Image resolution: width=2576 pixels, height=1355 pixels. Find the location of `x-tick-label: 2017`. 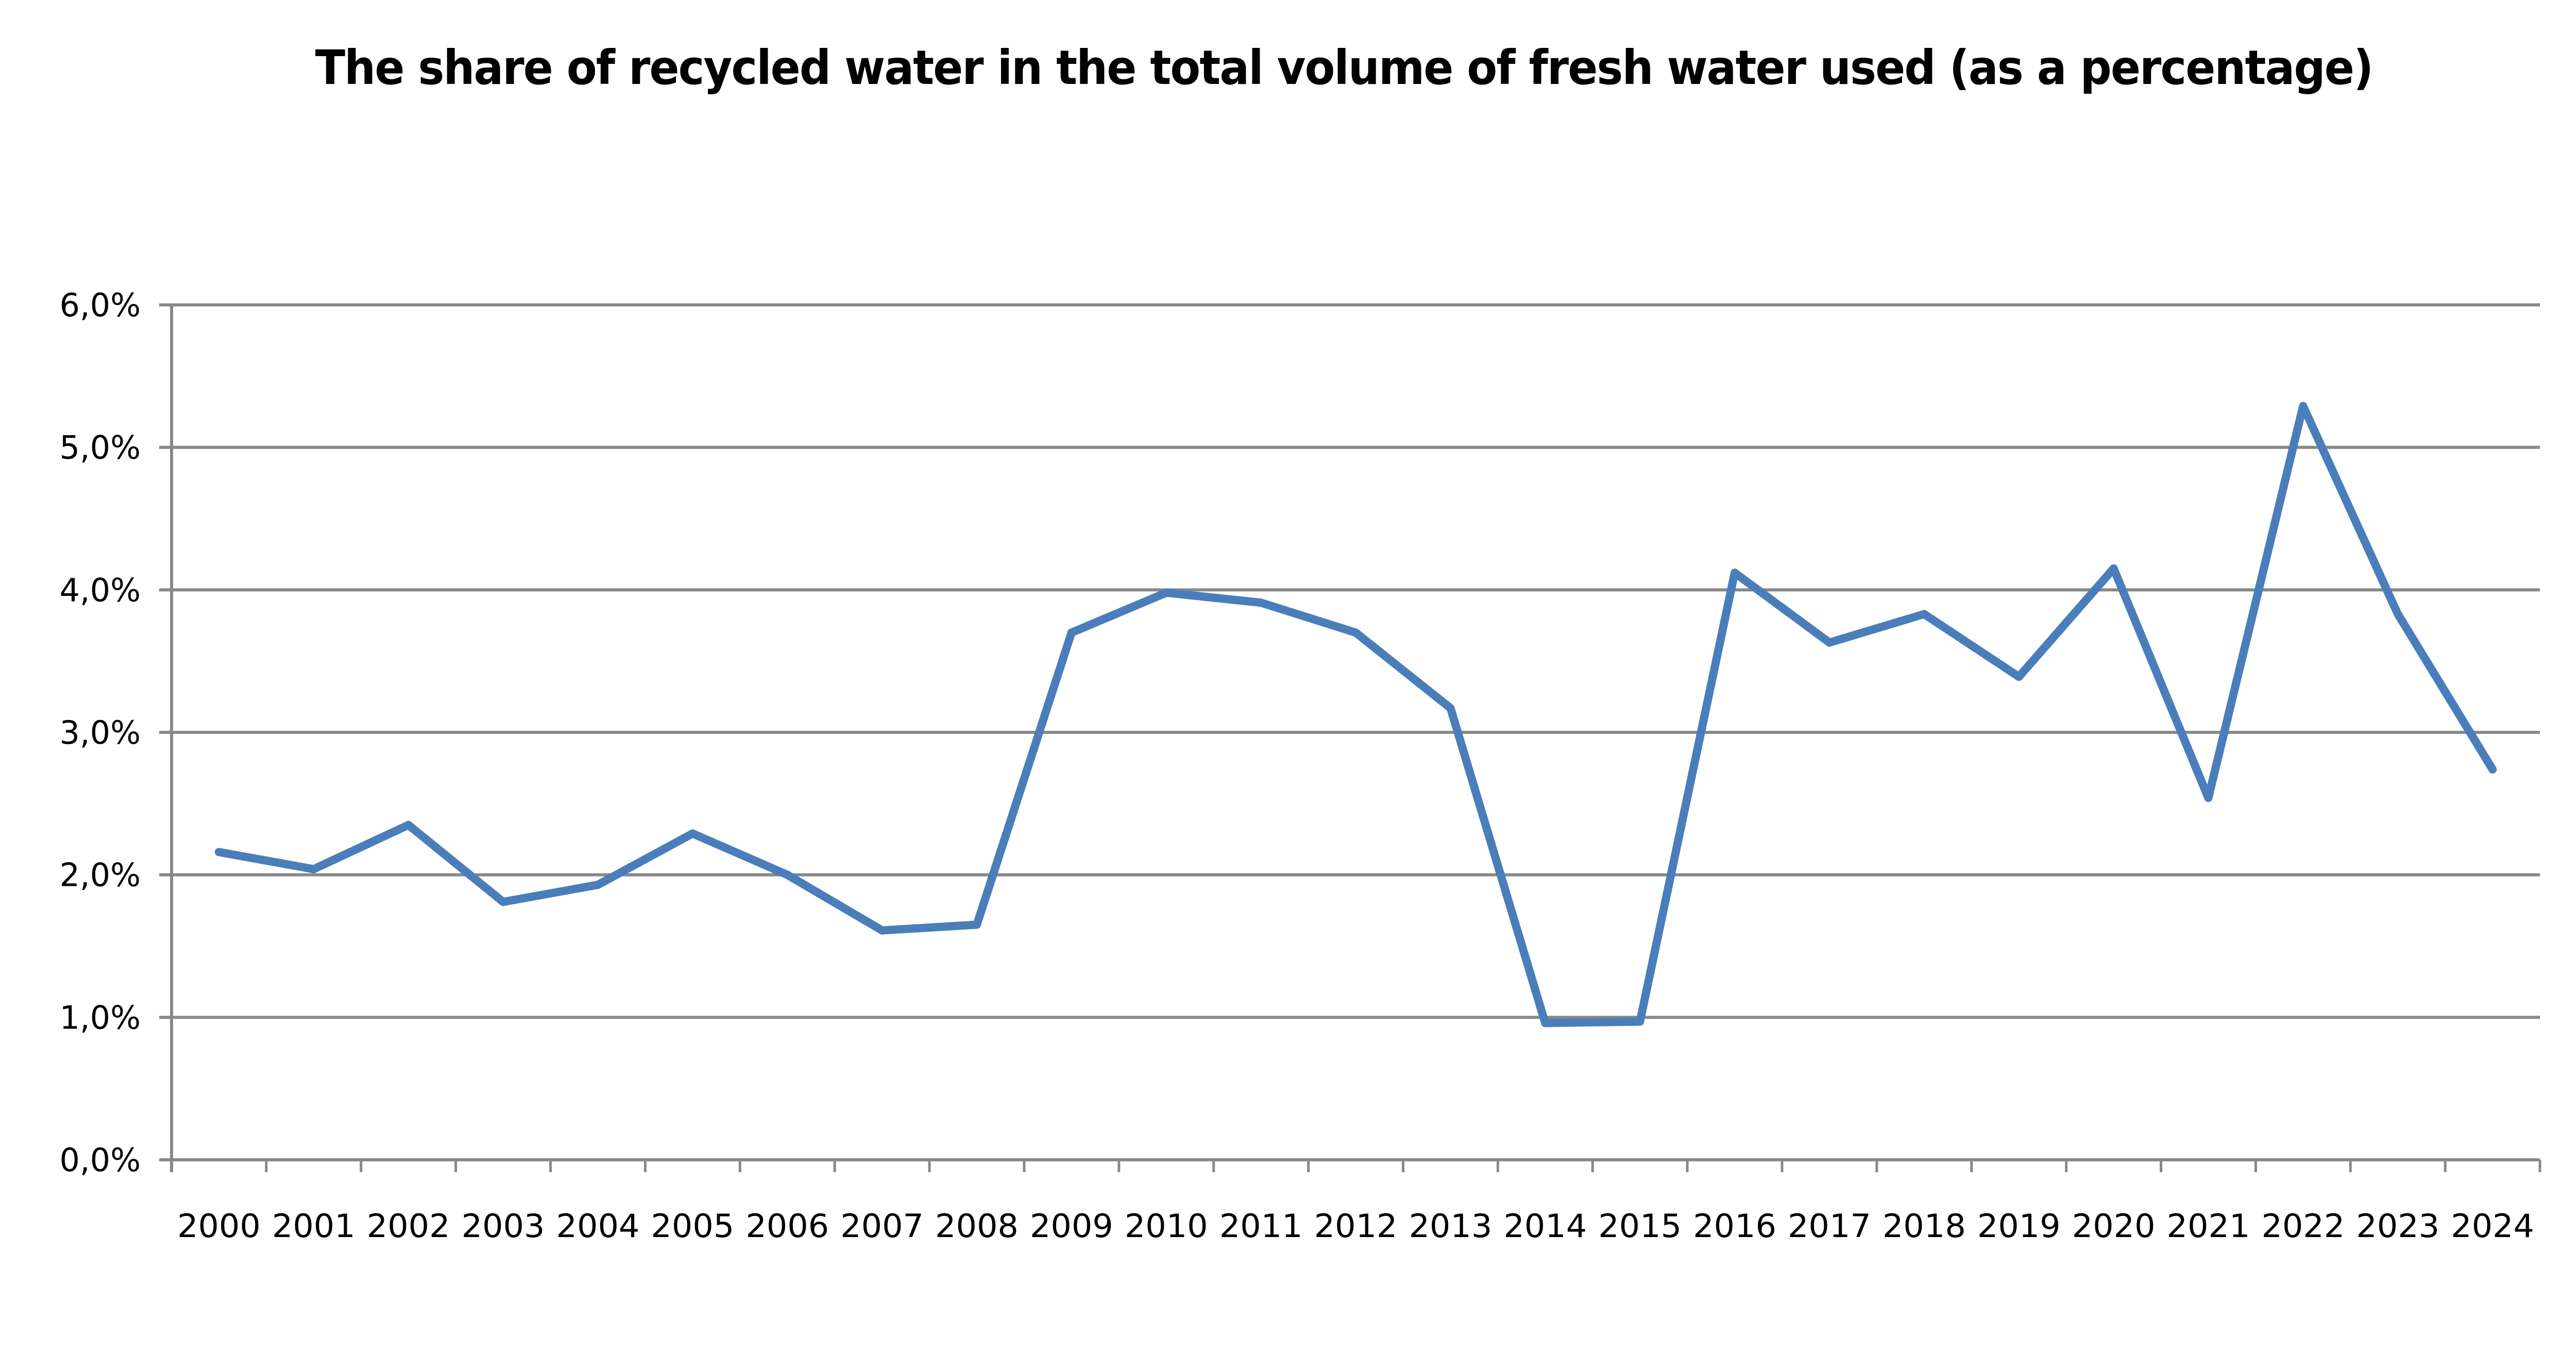

x-tick-label: 2017 is located at coordinates (1830, 1226).